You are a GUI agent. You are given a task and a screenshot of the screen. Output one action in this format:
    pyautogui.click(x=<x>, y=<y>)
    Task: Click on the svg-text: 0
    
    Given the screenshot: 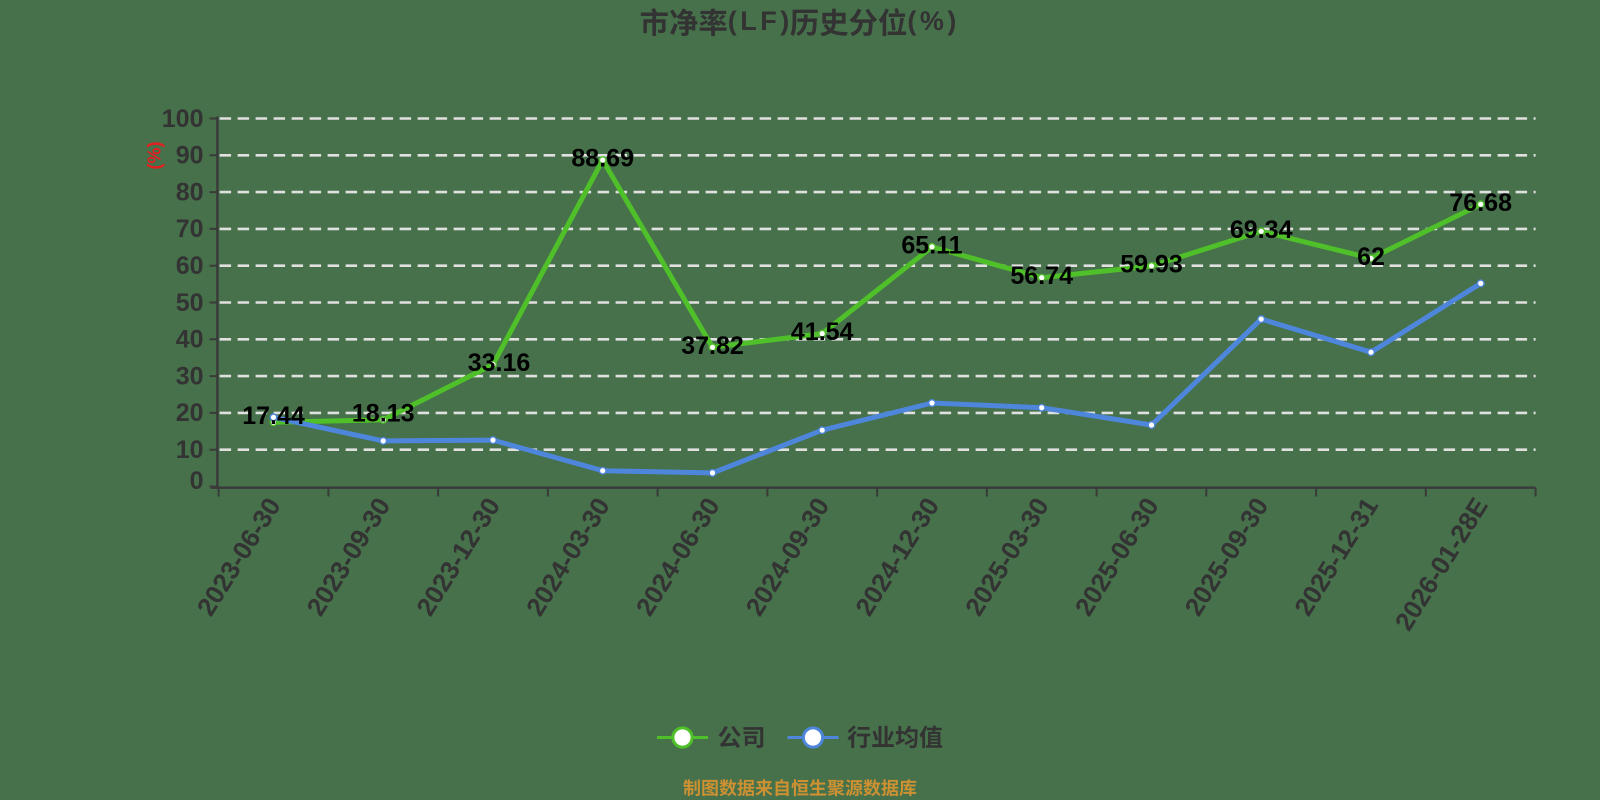 What is the action you would take?
    pyautogui.click(x=197, y=481)
    